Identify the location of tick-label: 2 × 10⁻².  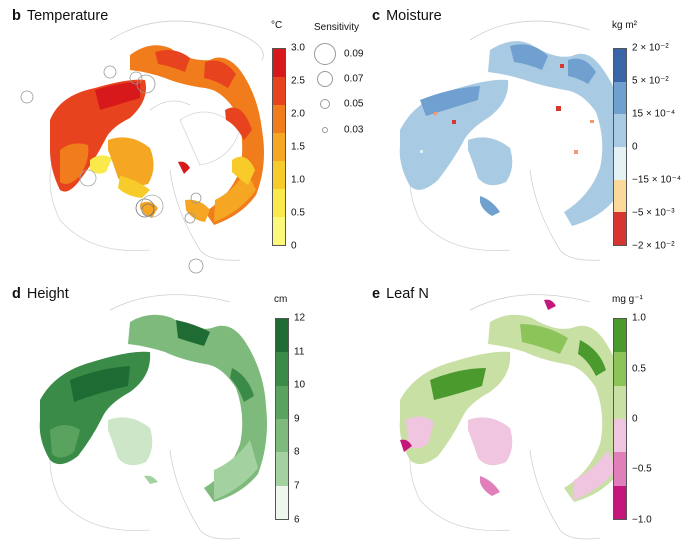
(650, 48).